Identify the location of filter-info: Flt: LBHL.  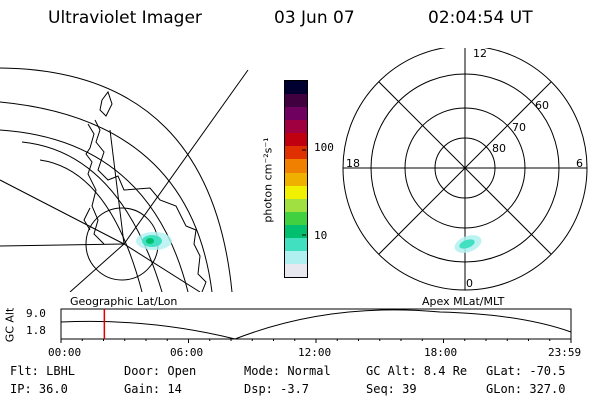
(43, 371).